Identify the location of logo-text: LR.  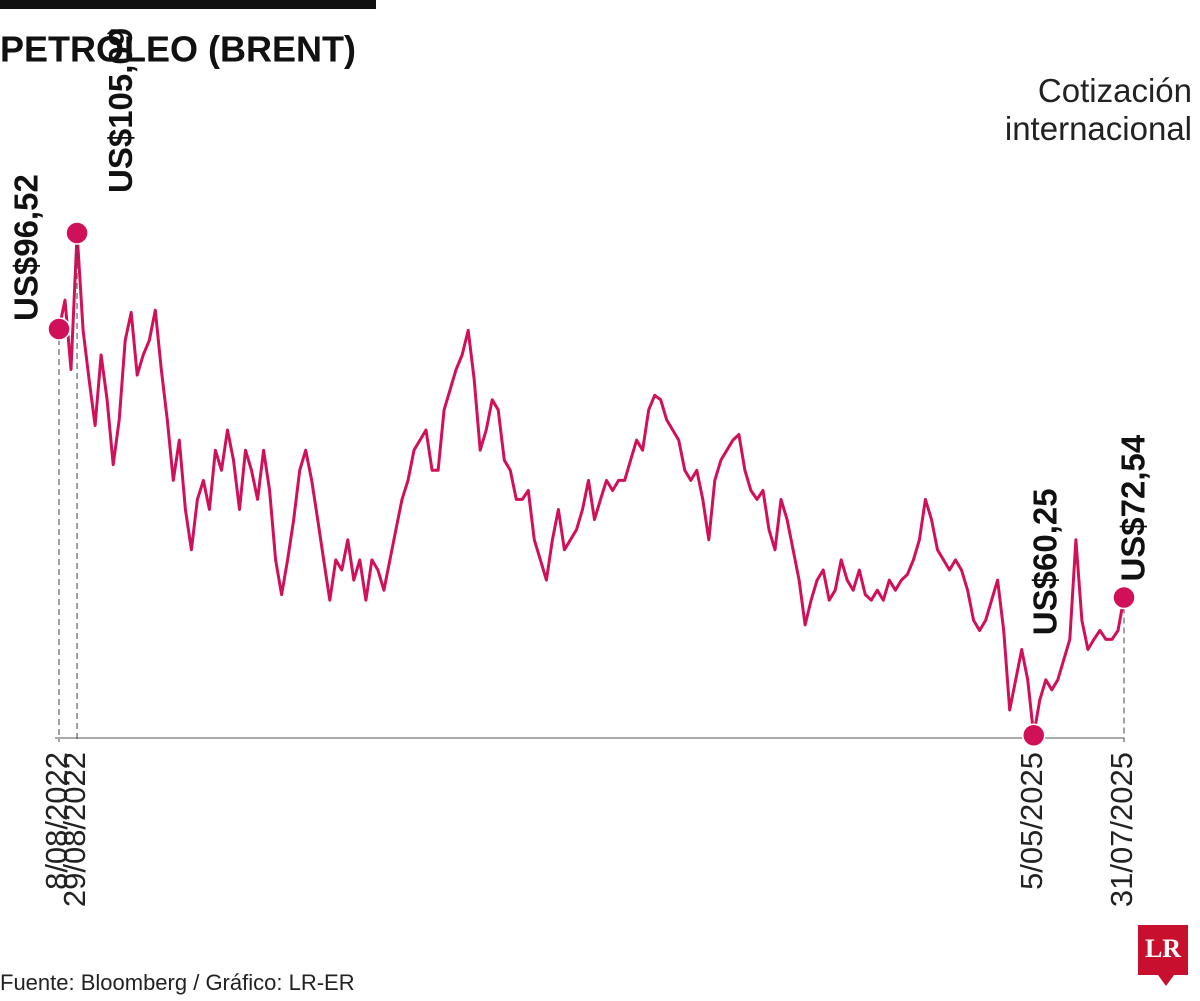
(1163, 948).